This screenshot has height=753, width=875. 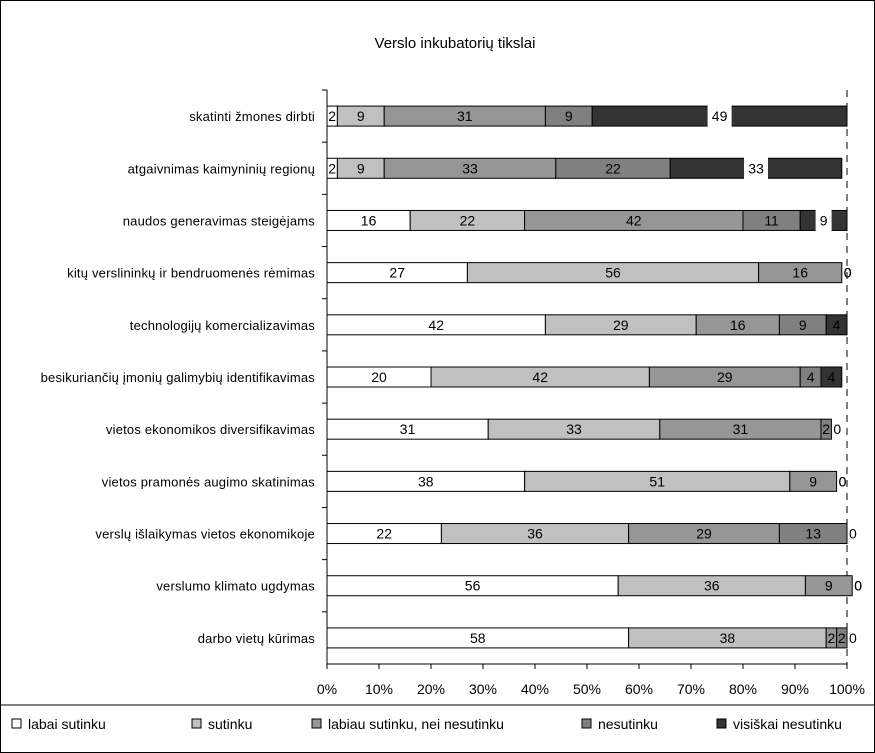 I want to click on legend-label: nesutinku, so click(x=628, y=724).